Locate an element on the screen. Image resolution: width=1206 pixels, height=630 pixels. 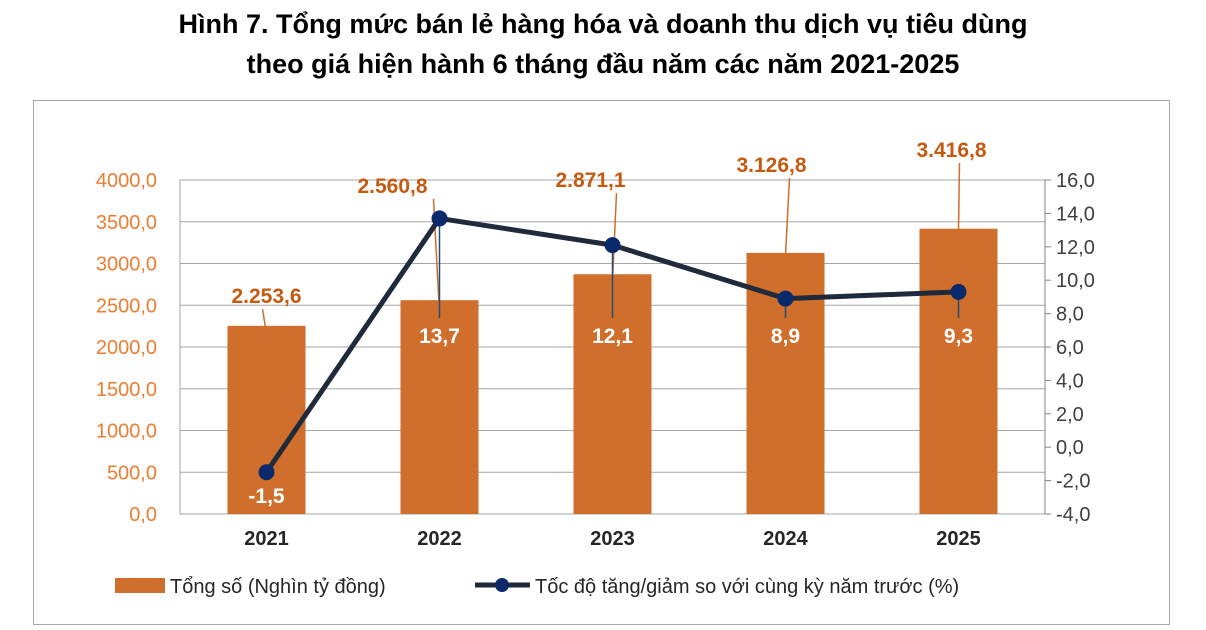
growth-marker-2022 is located at coordinates (439, 218).